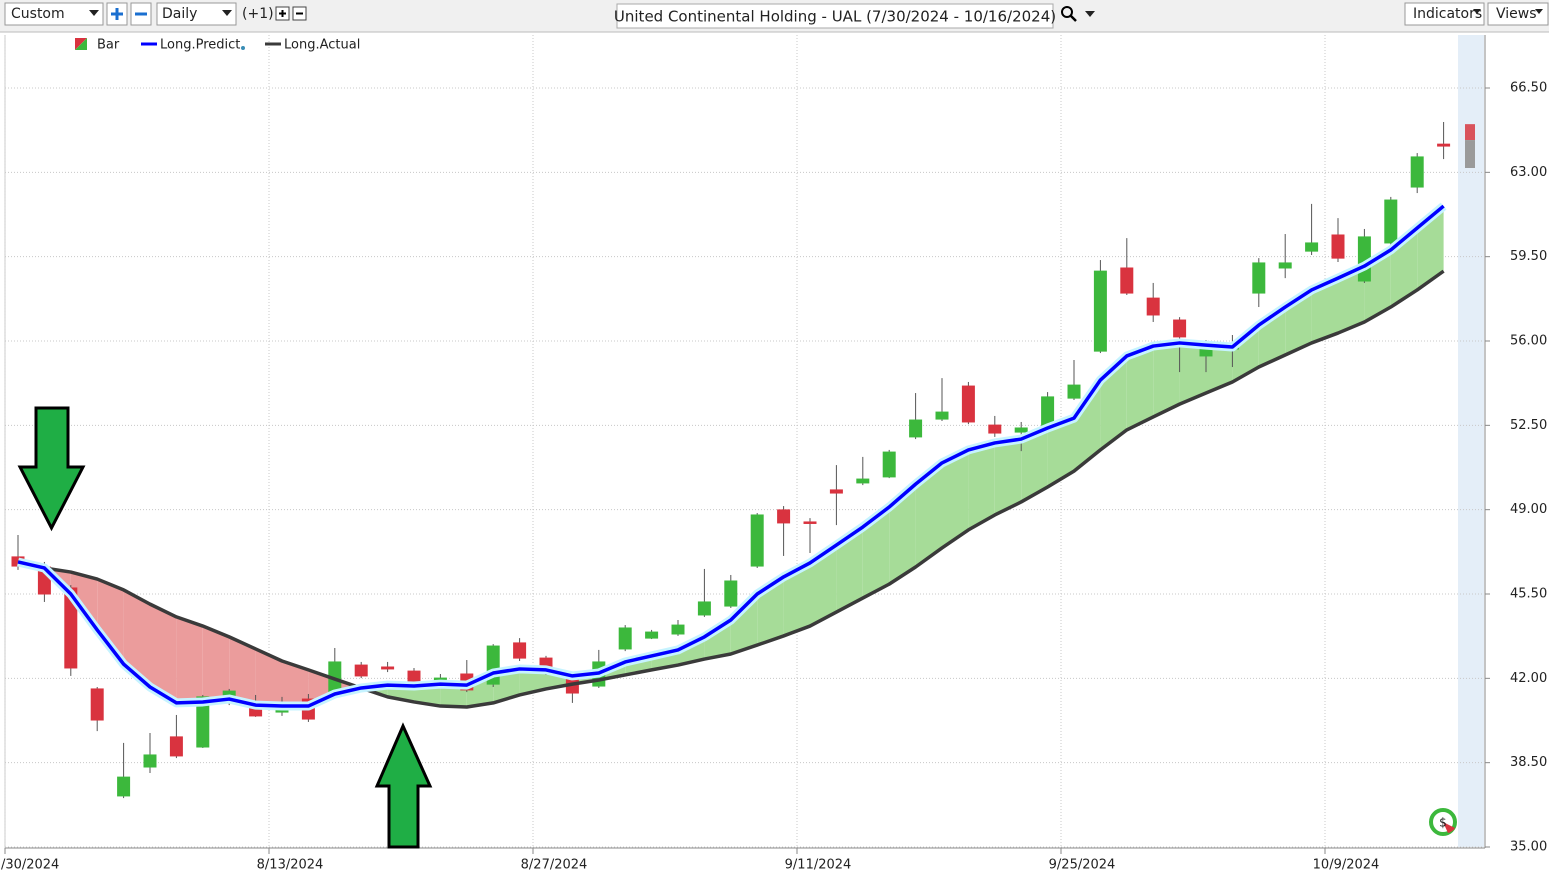 The image size is (1549, 881). Describe the element at coordinates (818, 865) in the screenshot. I see `x-tick-label: 9/11/2024` at that location.